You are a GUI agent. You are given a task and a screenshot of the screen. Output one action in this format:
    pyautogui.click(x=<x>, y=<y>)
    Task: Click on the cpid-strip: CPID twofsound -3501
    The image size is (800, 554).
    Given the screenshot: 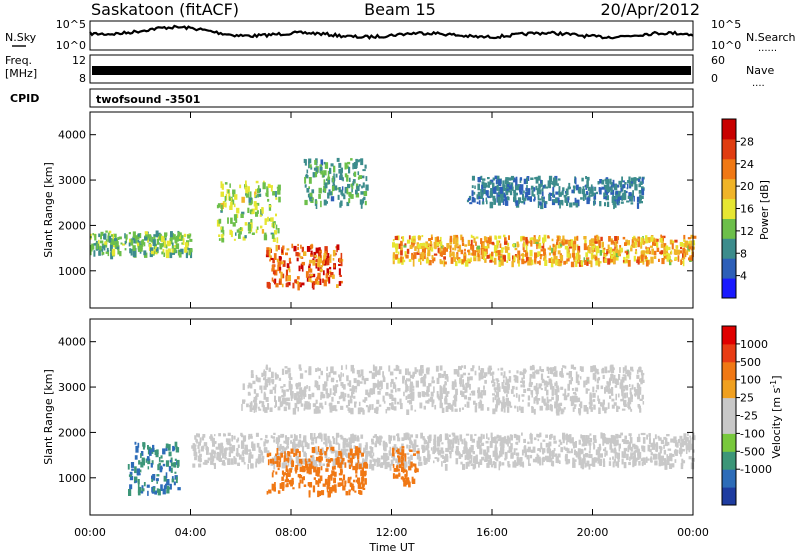 What is the action you would take?
    pyautogui.click(x=352, y=98)
    